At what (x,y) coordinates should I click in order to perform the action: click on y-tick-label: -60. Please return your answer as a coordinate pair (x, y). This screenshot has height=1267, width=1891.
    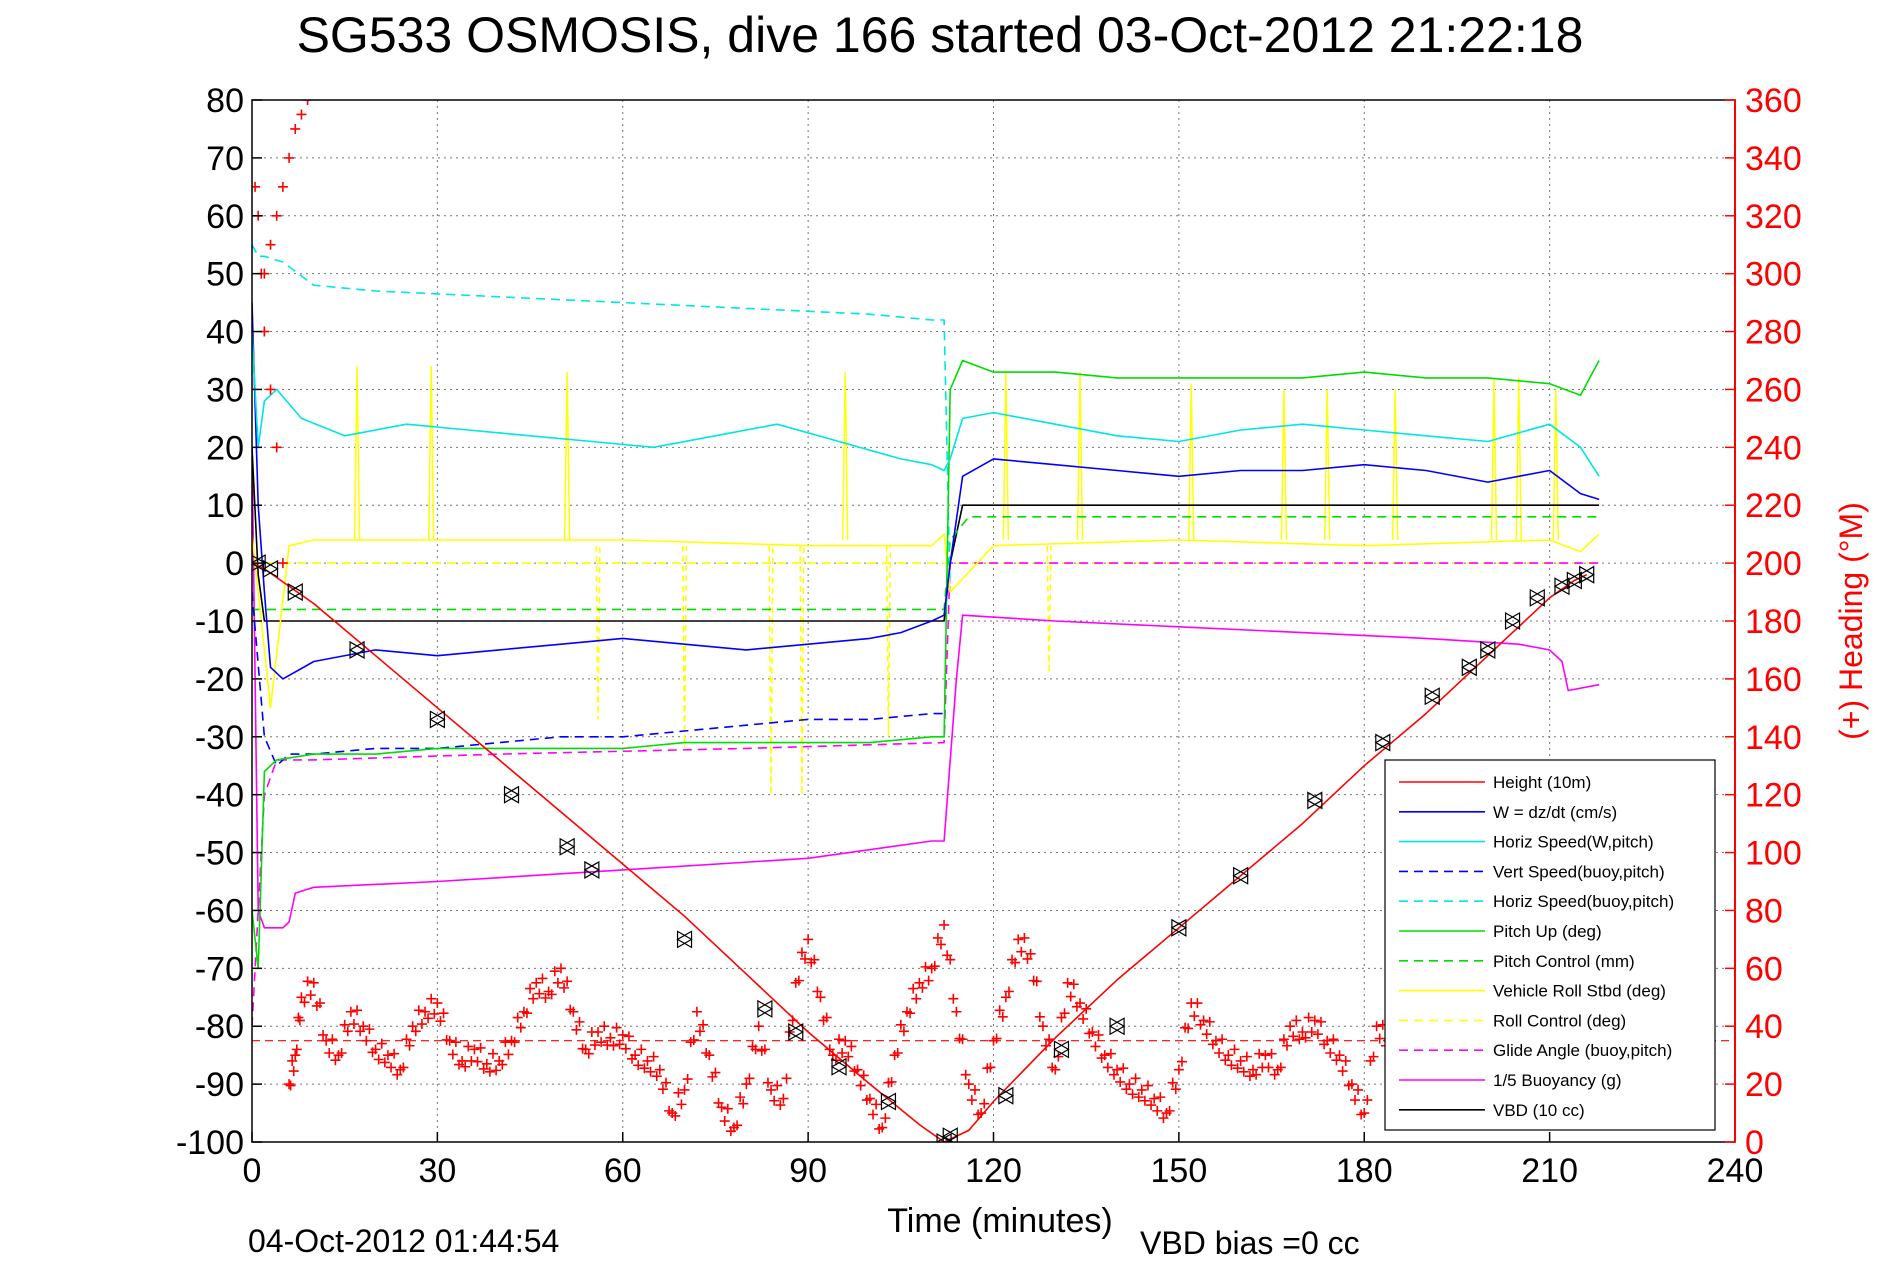
    Looking at the image, I should click on (219, 911).